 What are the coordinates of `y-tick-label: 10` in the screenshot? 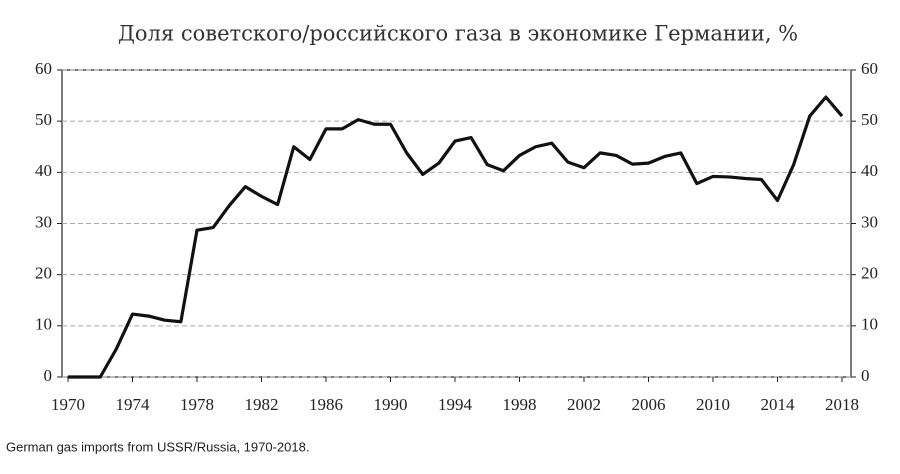 It's located at (43, 324).